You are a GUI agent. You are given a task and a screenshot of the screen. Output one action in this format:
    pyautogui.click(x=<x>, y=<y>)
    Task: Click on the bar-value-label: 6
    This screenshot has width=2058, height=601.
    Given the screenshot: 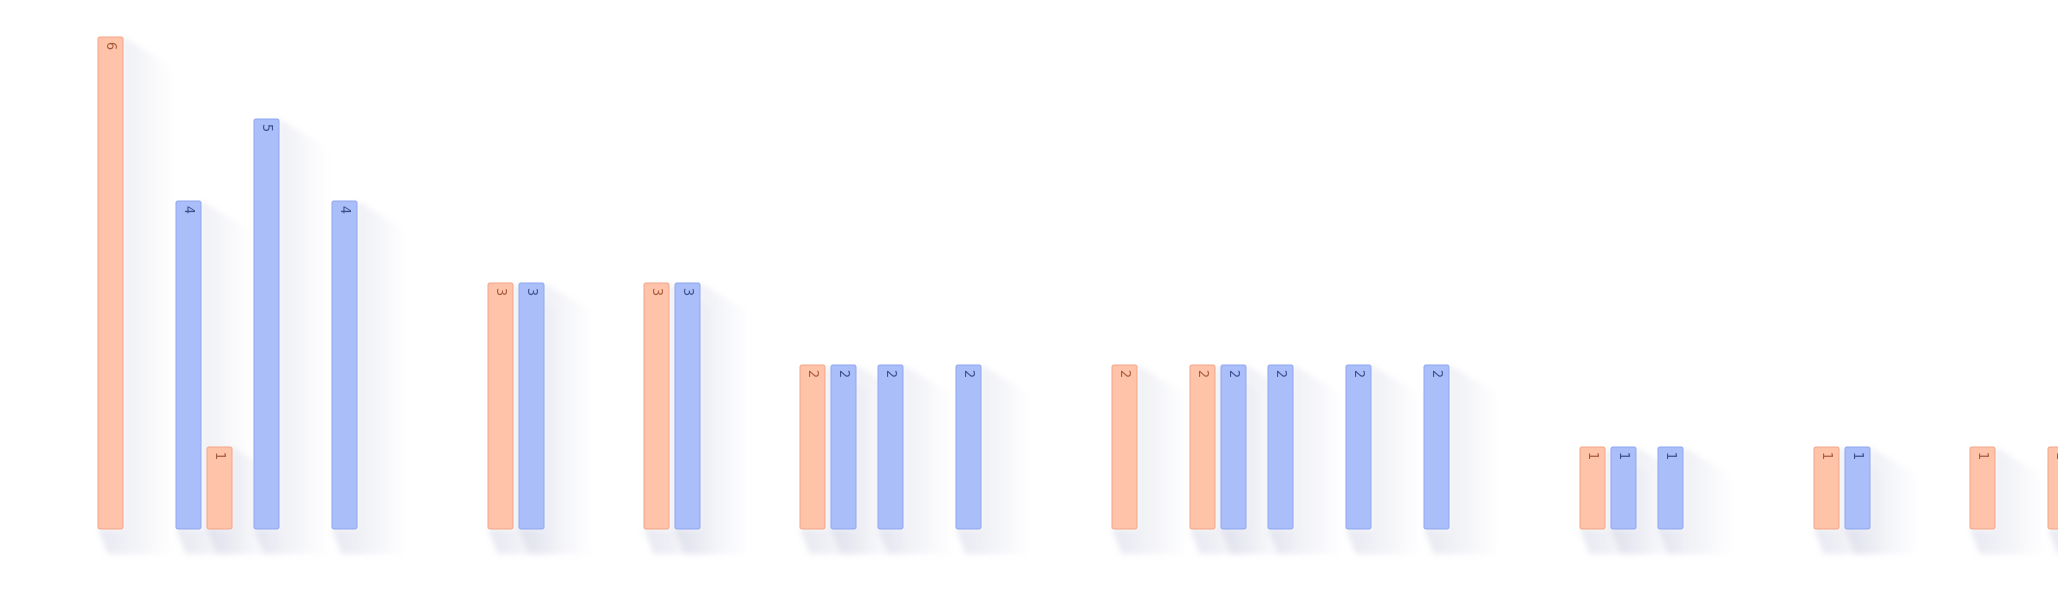 What is the action you would take?
    pyautogui.click(x=110, y=46)
    